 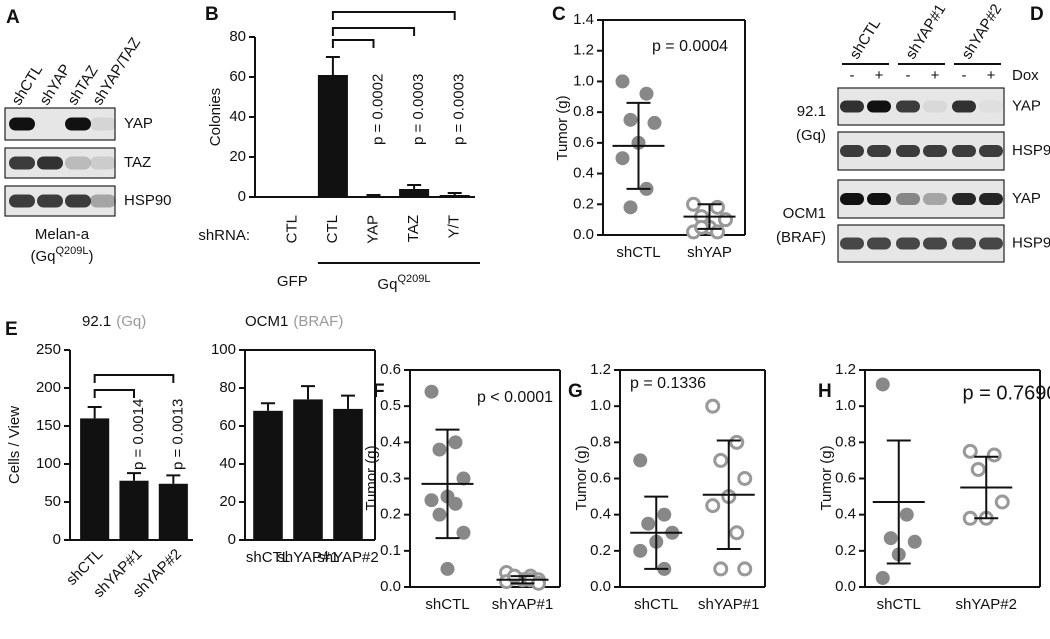 What do you see at coordinates (390, 369) in the screenshot?
I see `y-tick-label: 0.6` at bounding box center [390, 369].